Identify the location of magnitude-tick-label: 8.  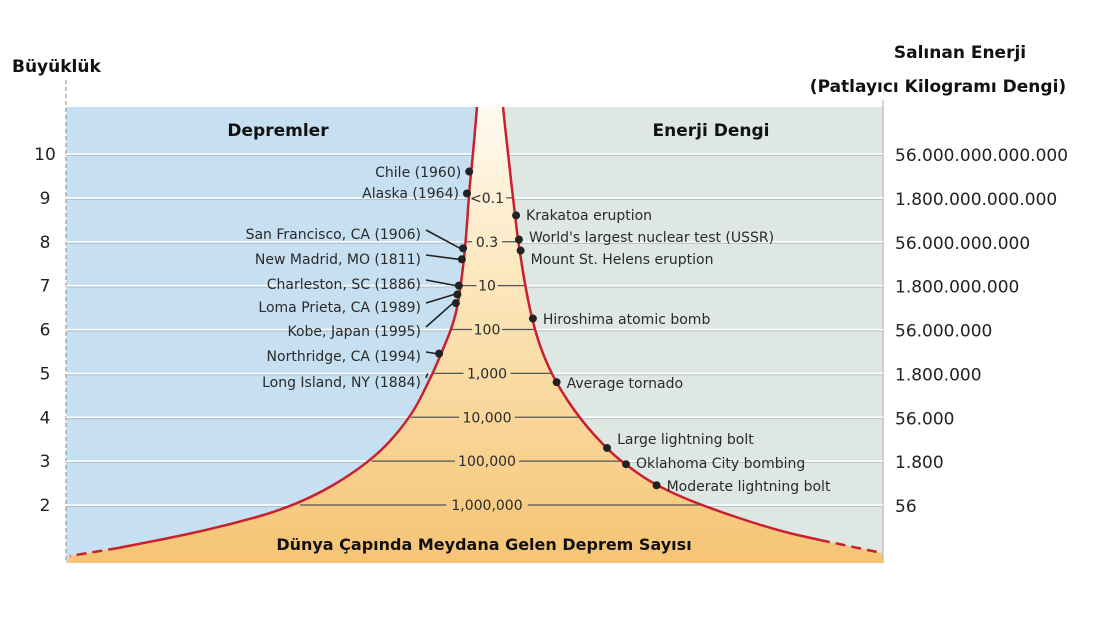
(45, 243).